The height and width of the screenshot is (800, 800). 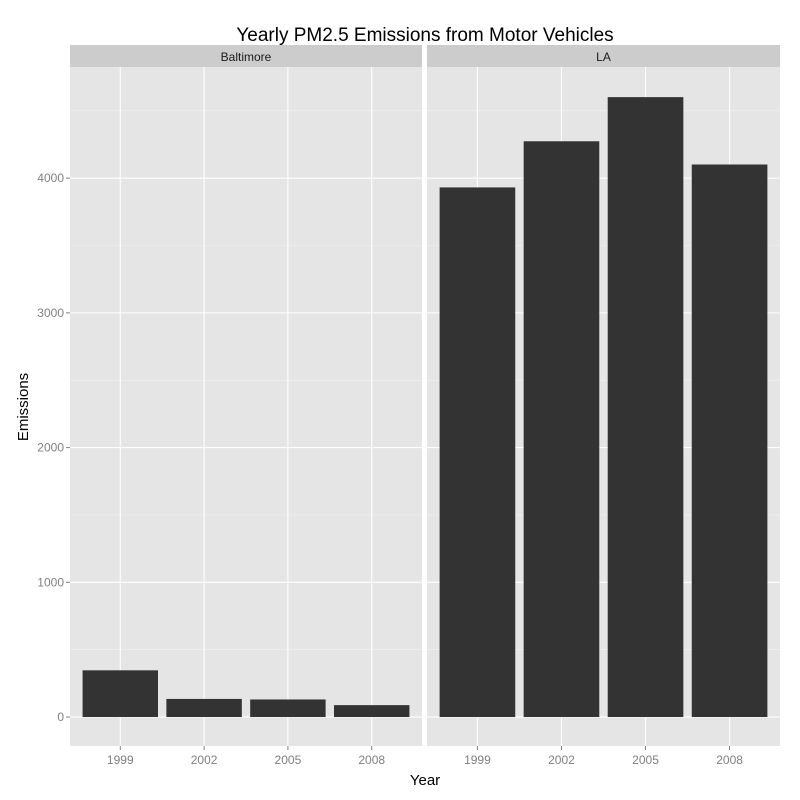 I want to click on bar-baltimore-2008, so click(x=372, y=711).